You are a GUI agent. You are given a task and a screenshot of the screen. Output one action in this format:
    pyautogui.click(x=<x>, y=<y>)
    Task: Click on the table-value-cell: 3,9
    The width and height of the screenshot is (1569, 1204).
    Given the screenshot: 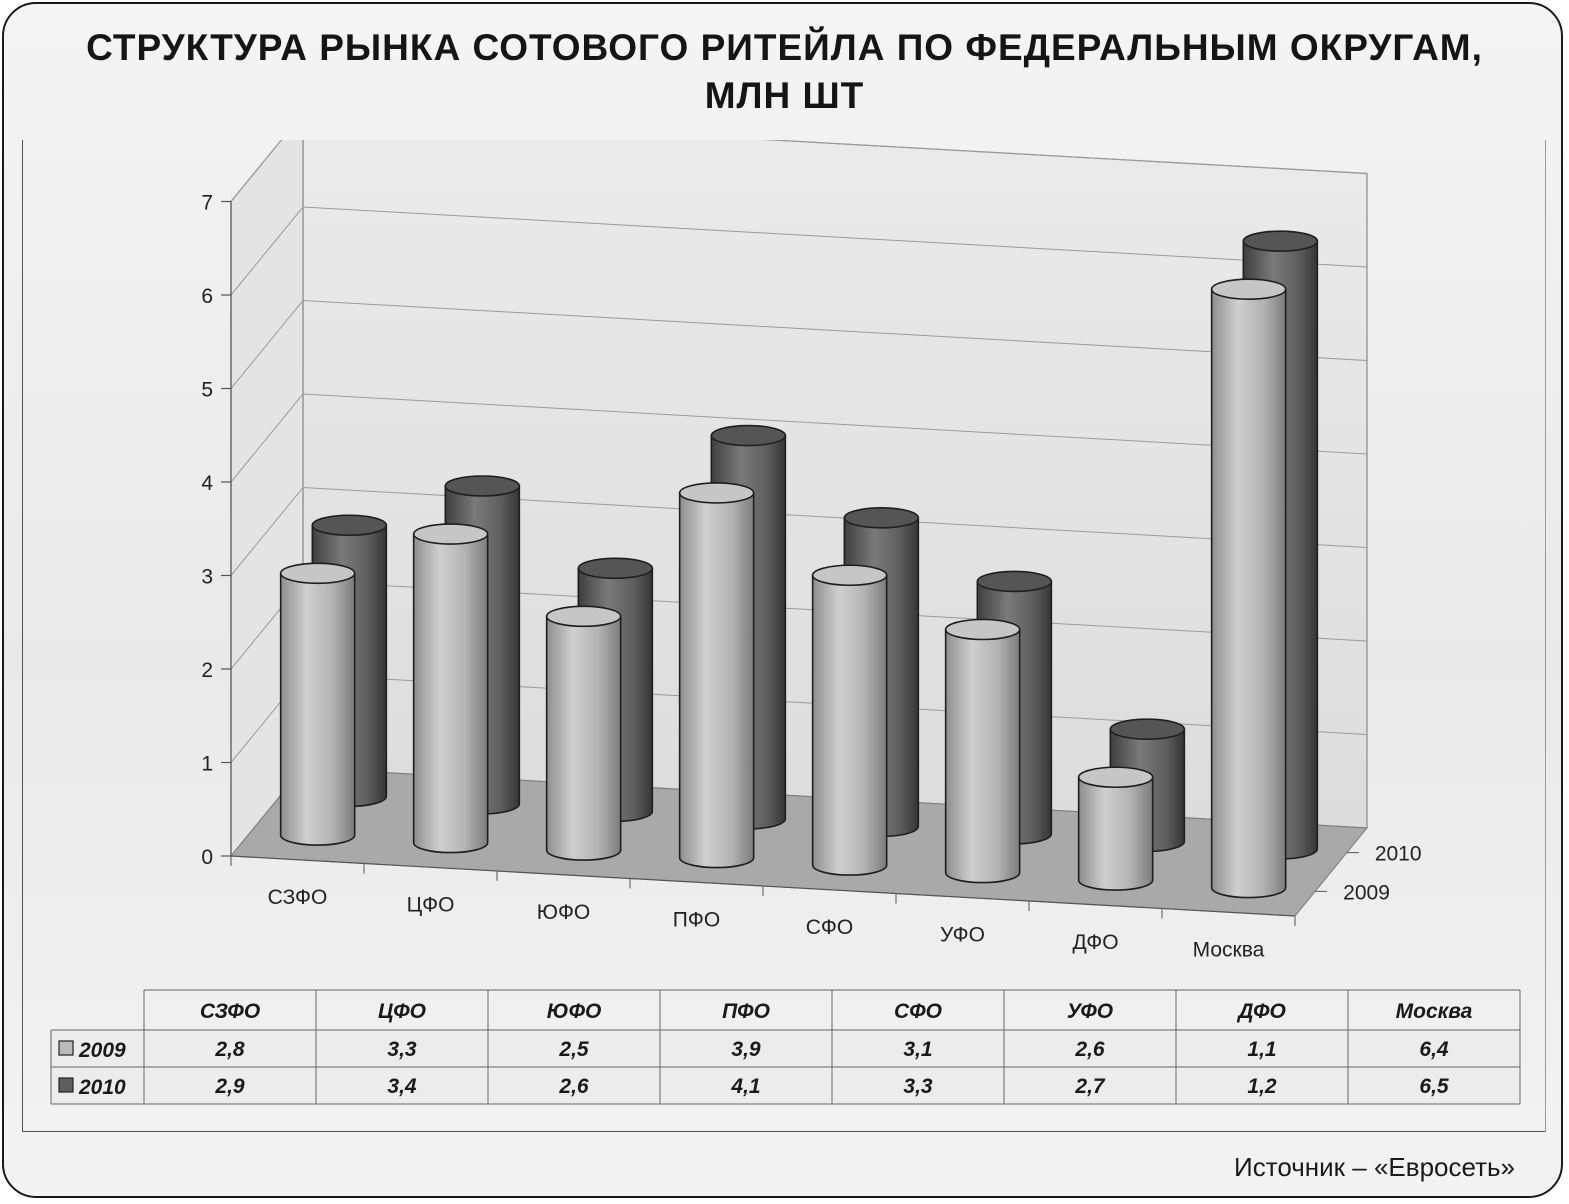 What is the action you would take?
    pyautogui.click(x=746, y=1049)
    